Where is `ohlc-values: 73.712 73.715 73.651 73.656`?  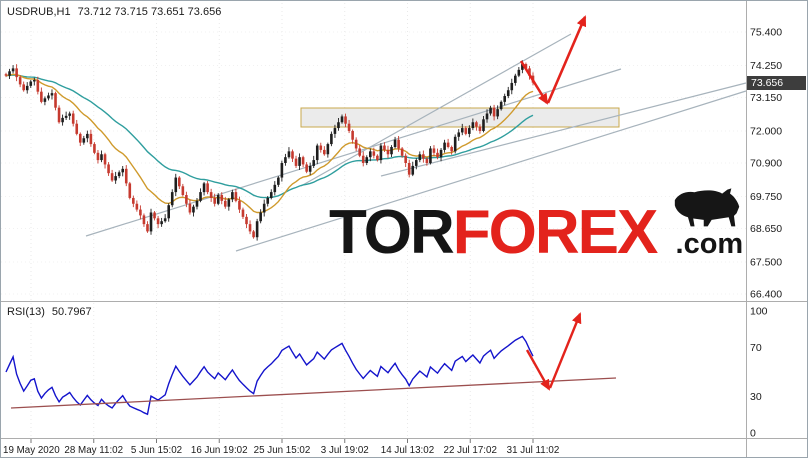 ohlc-values: 73.712 73.715 73.651 73.656 is located at coordinates (149, 12).